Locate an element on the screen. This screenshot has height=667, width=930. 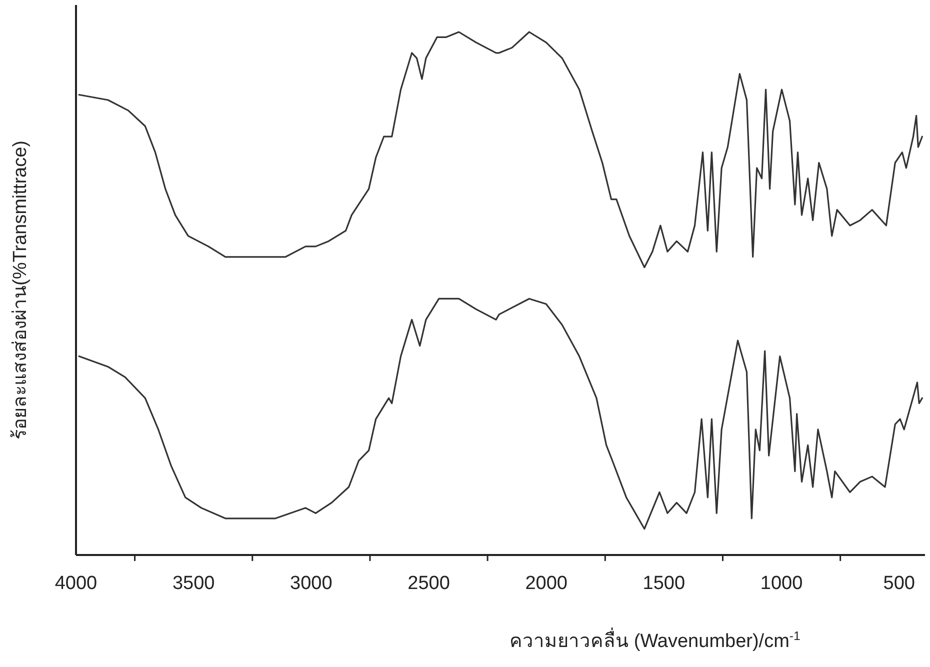
x-tick-label: 2500 is located at coordinates (429, 583).